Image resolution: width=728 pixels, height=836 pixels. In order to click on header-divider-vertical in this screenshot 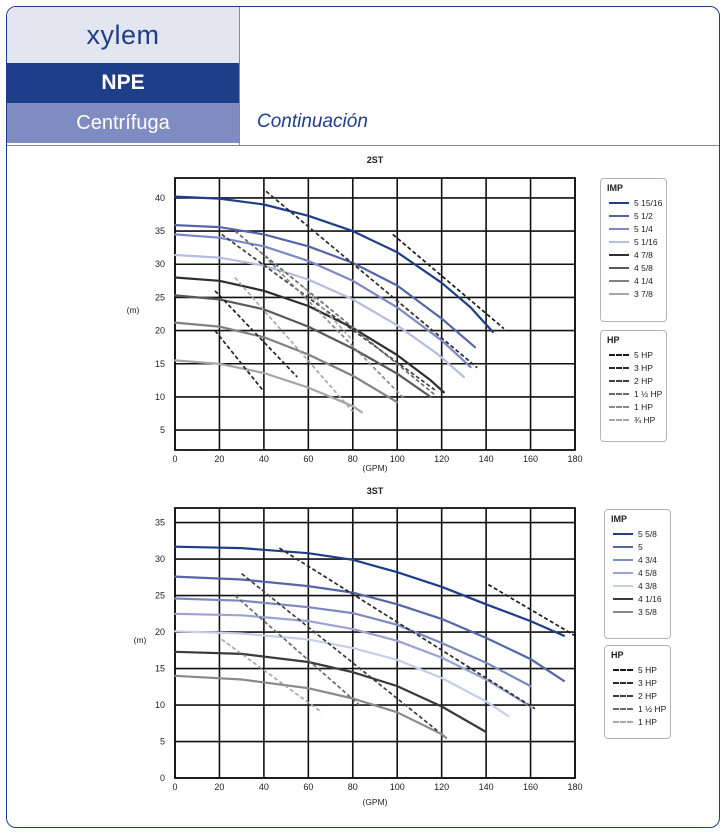, I will do `click(239, 76)`.